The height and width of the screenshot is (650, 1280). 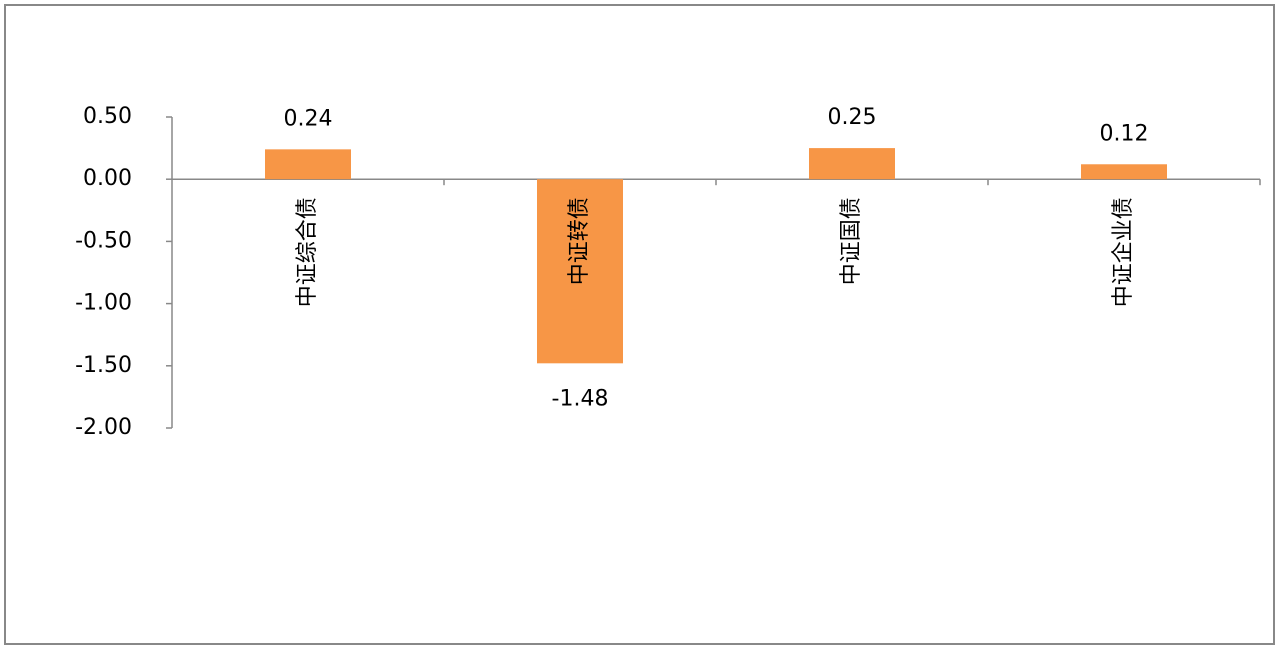 I want to click on y-tick-label: 0.50, so click(x=107, y=116).